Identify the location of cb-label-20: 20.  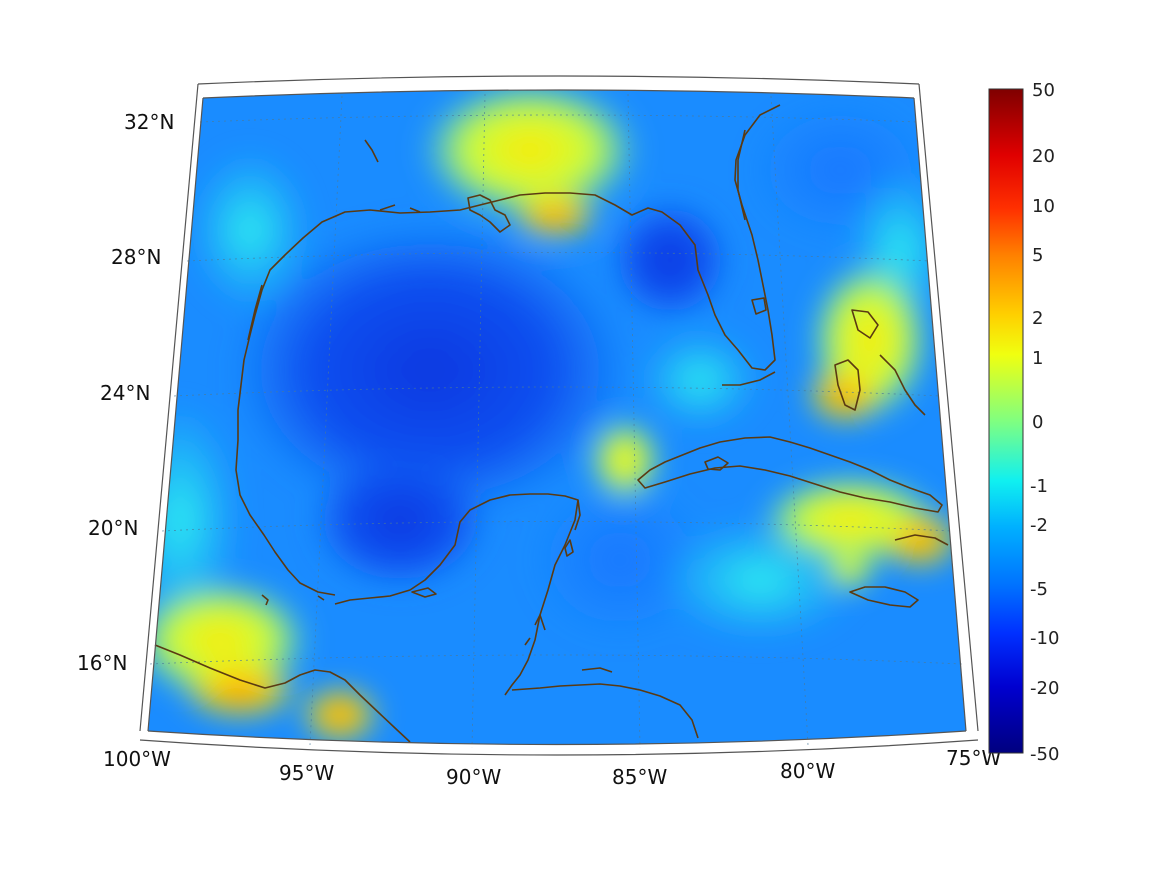
(1043, 156).